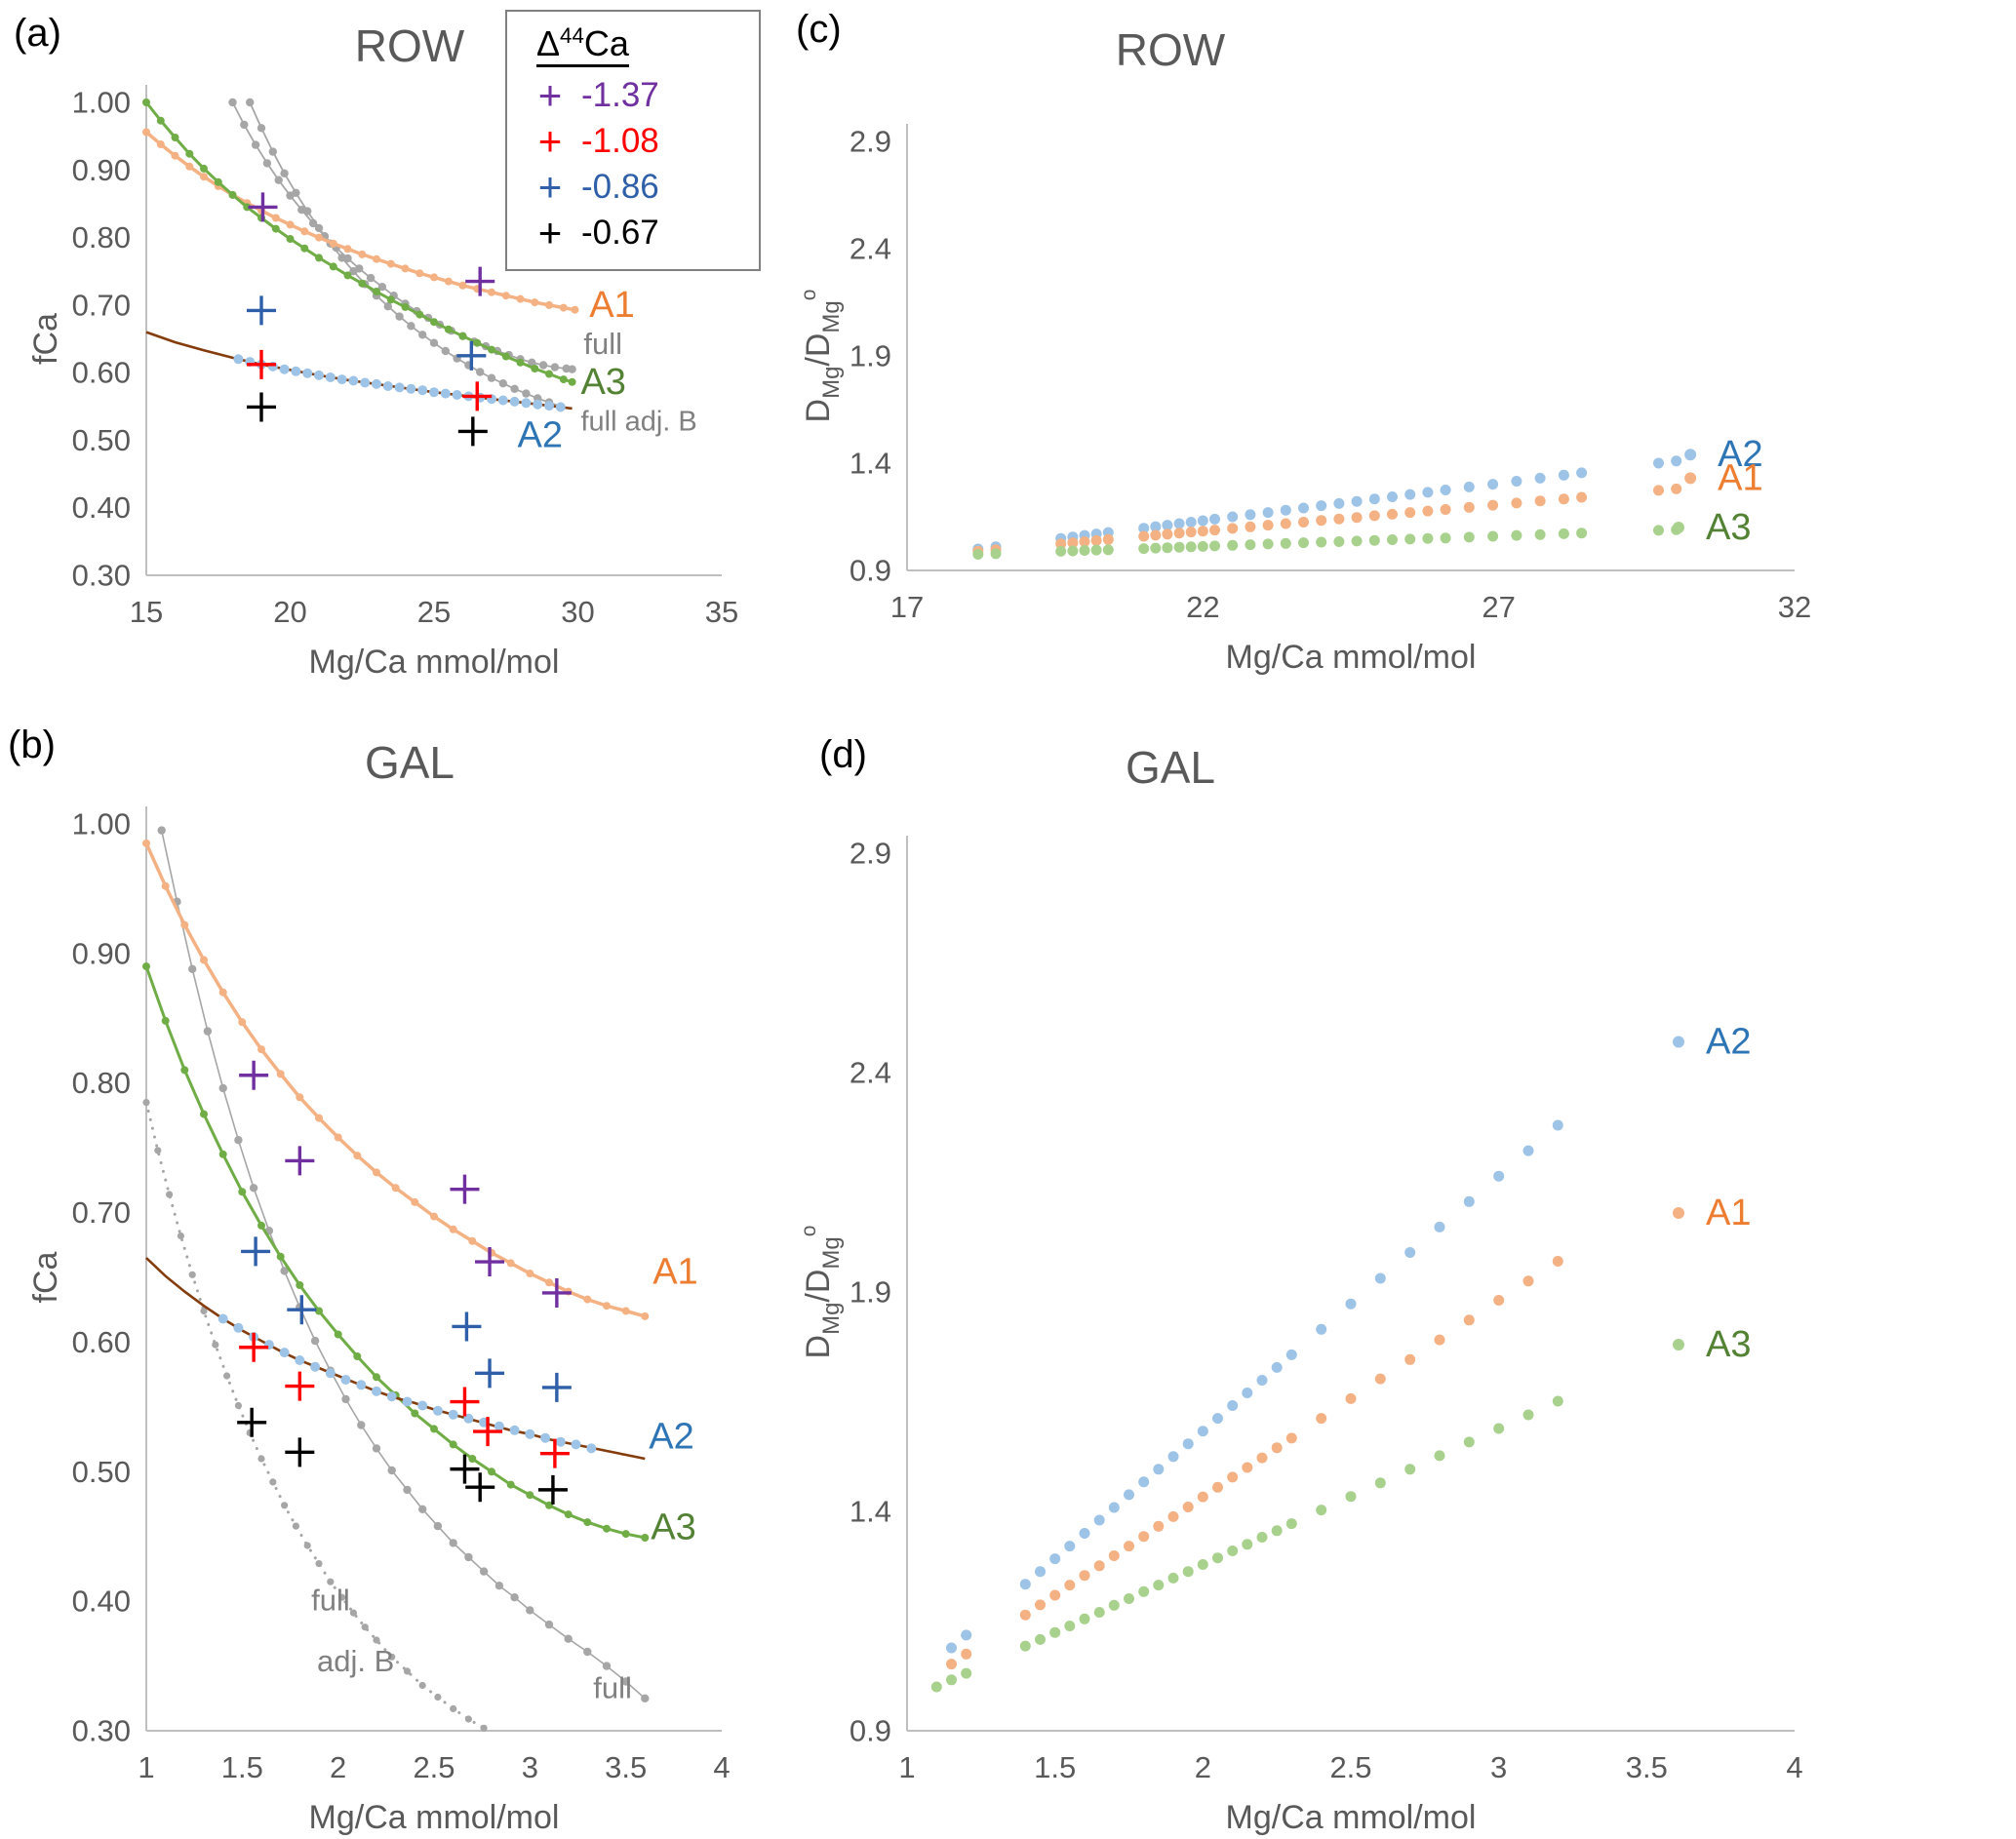  What do you see at coordinates (633, 95) in the screenshot?
I see `legend-item: + -1.37` at bounding box center [633, 95].